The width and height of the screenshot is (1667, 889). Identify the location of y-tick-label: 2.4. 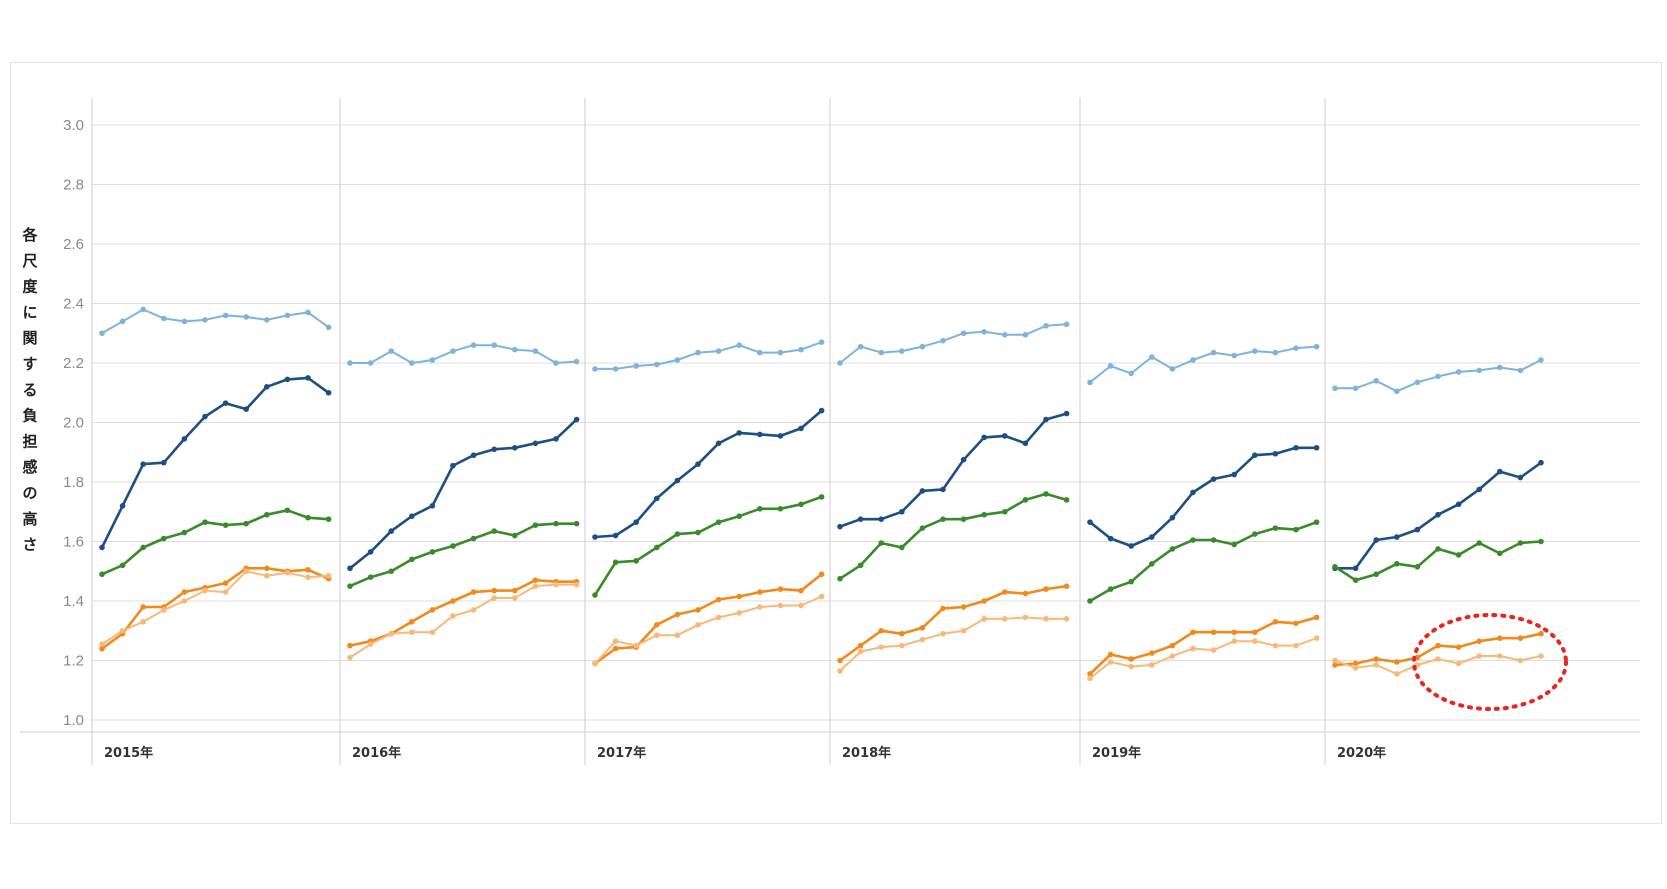
(73, 304).